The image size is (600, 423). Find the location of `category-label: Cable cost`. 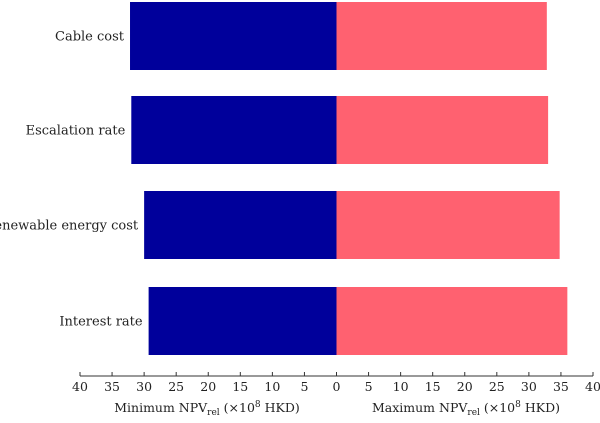

category-label: Cable cost is located at coordinates (90, 37).